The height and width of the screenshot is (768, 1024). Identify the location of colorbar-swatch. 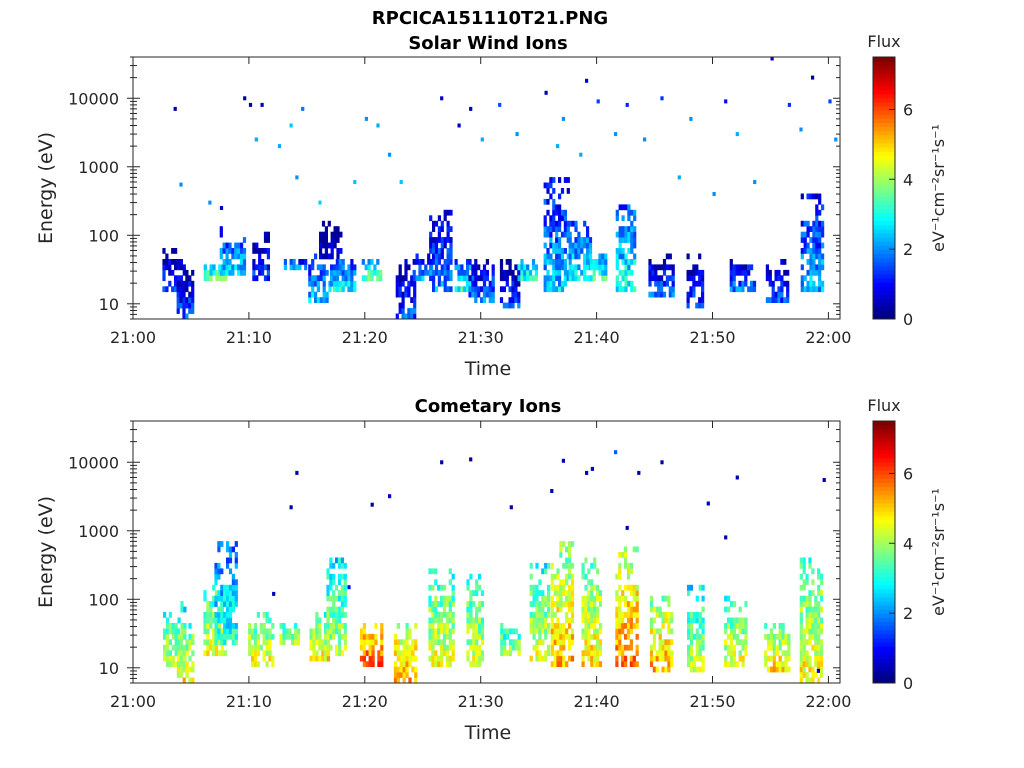
(884, 427).